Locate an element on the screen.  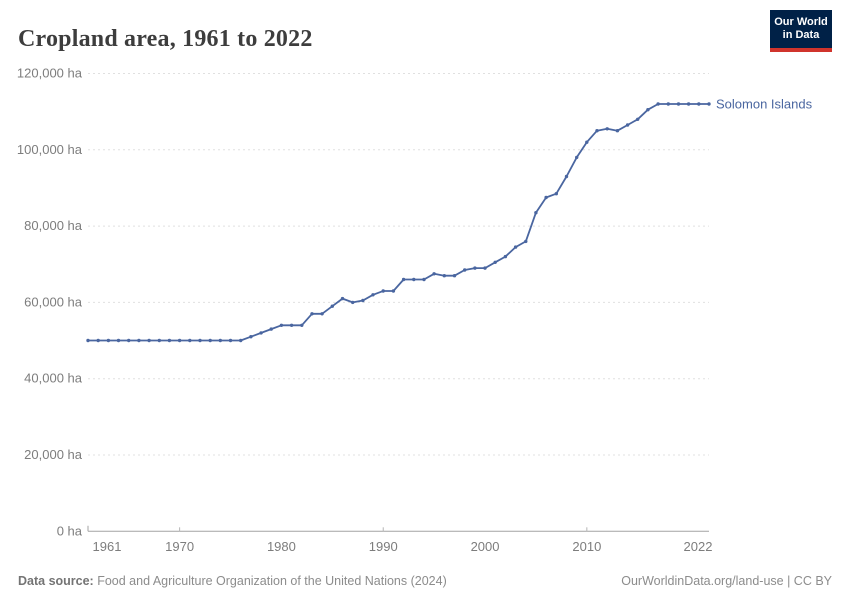
owid-logo-box: Our World in Data is located at coordinates (801, 29).